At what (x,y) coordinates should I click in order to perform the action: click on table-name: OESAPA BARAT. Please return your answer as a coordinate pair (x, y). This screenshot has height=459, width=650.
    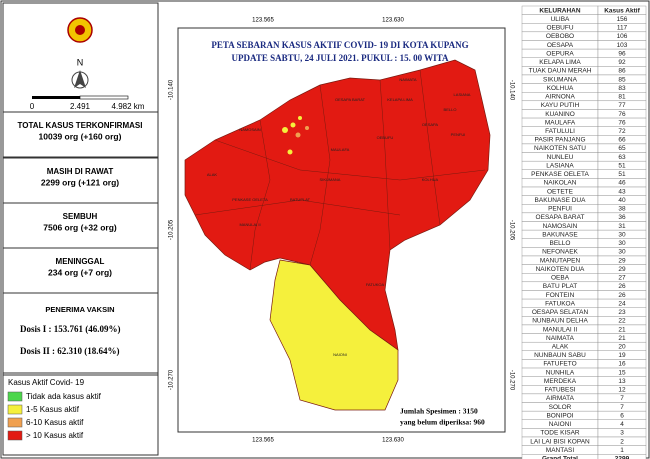
    Looking at the image, I should click on (560, 217).